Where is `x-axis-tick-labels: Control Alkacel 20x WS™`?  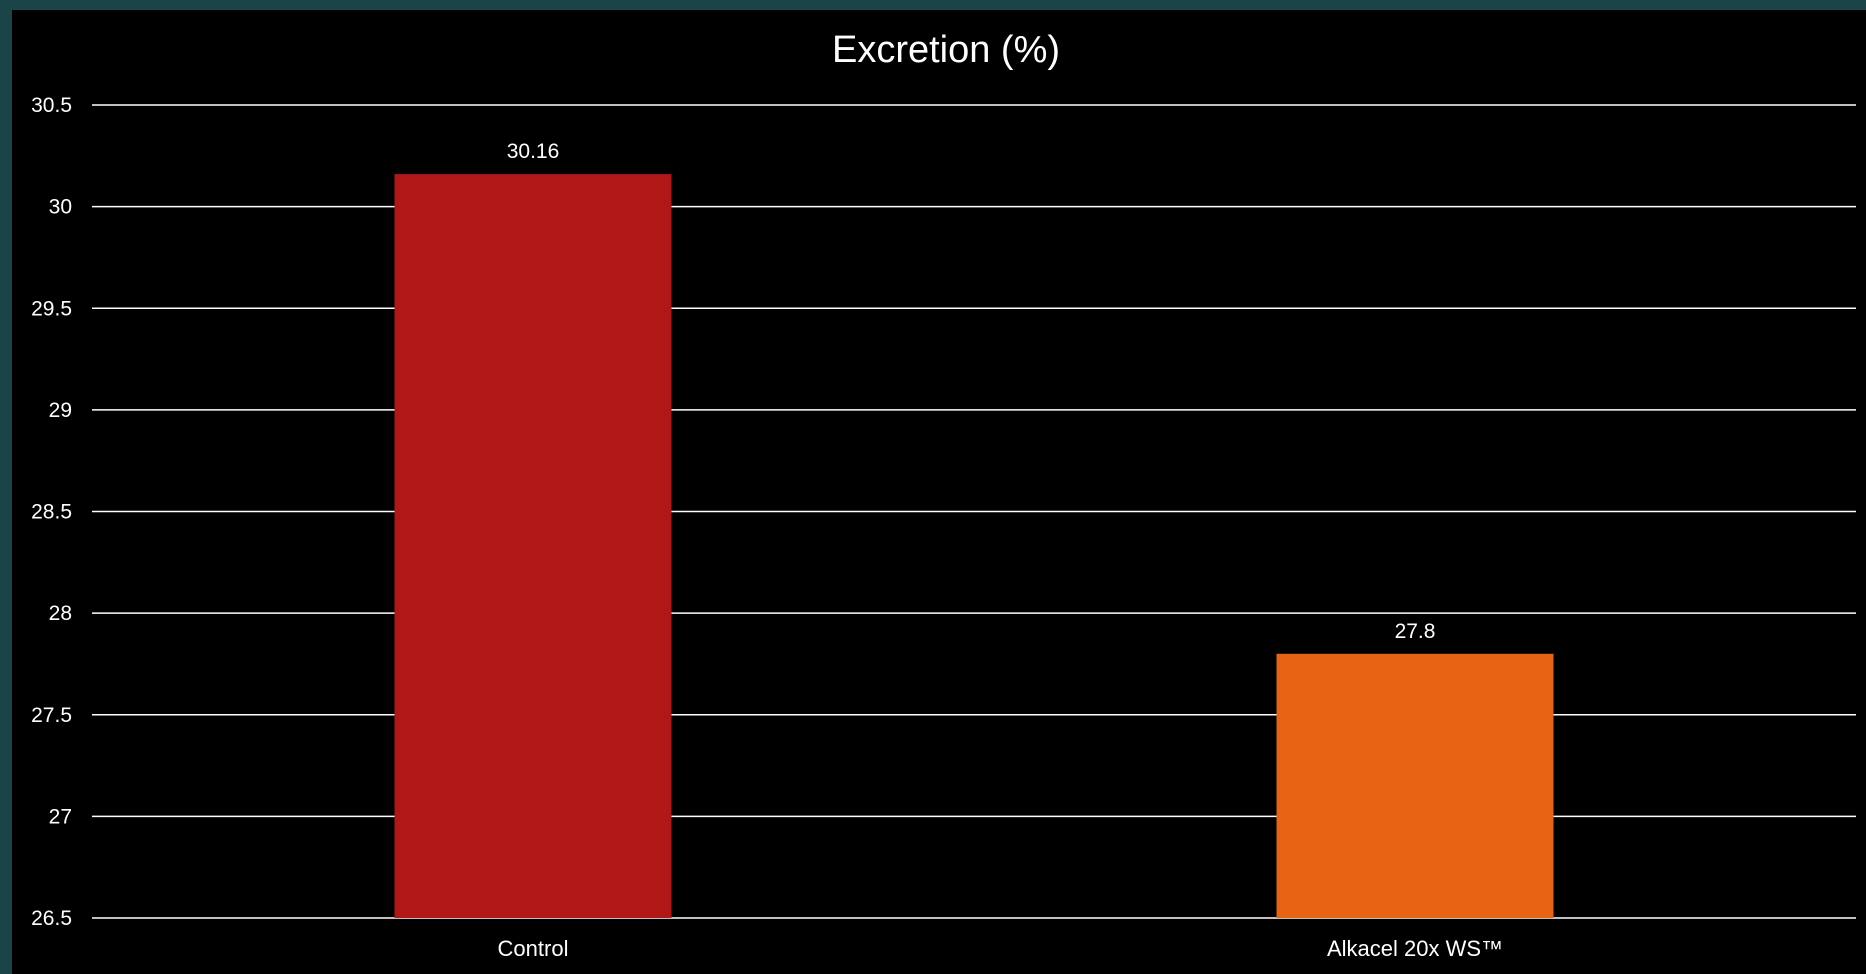 x-axis-tick-labels: Control Alkacel 20x WS™ is located at coordinates (1000, 948).